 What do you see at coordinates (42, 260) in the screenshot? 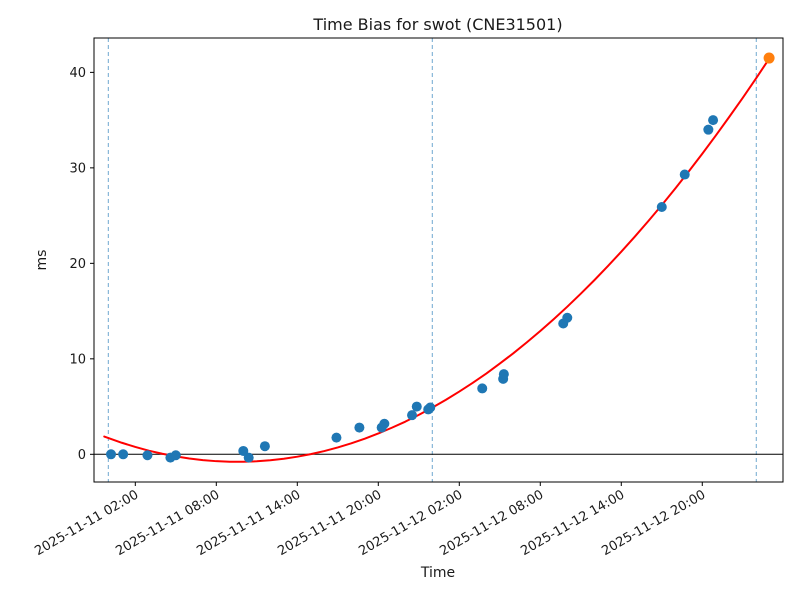
I see `y-axis-label: ms` at bounding box center [42, 260].